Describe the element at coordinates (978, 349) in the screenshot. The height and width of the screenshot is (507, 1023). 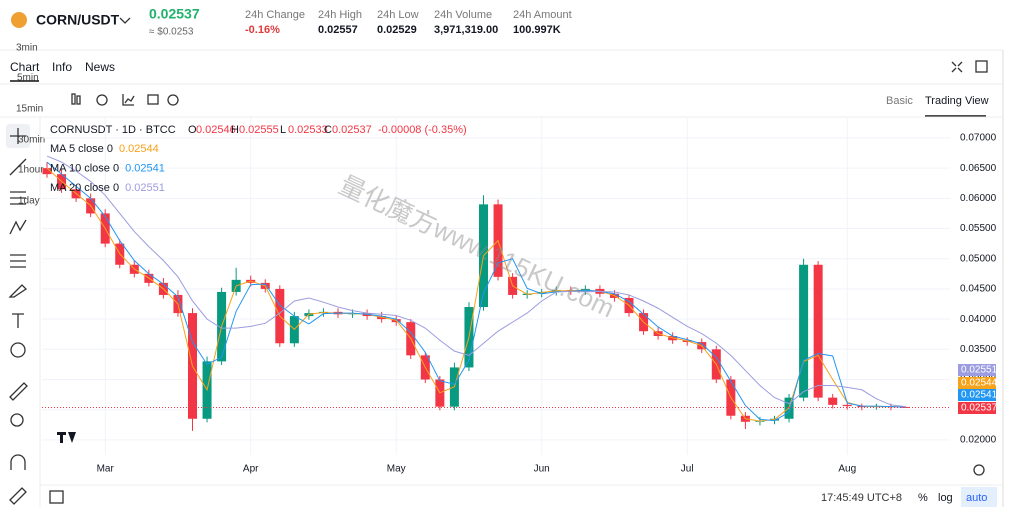
I see `y-tick-label: 0.03500` at that location.